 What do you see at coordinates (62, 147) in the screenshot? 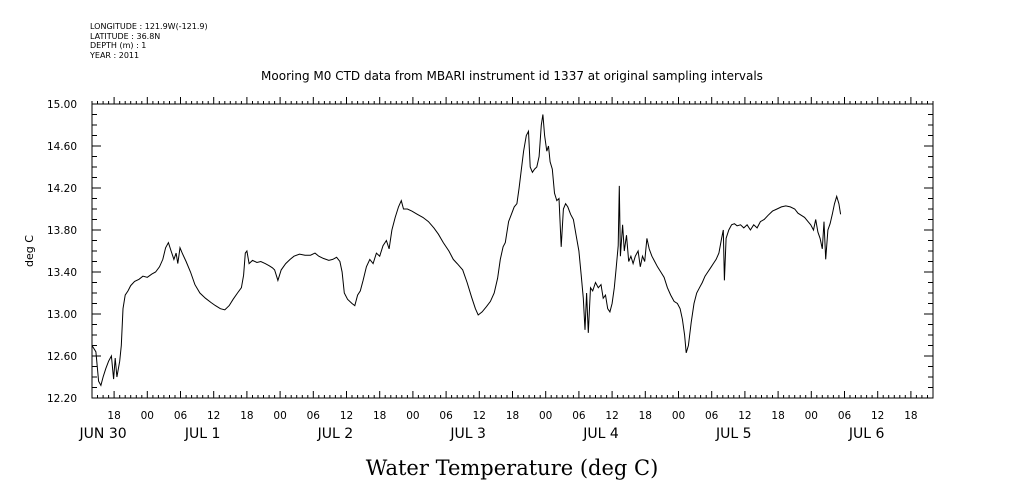
I see `y-tick-label: 14.60` at bounding box center [62, 147].